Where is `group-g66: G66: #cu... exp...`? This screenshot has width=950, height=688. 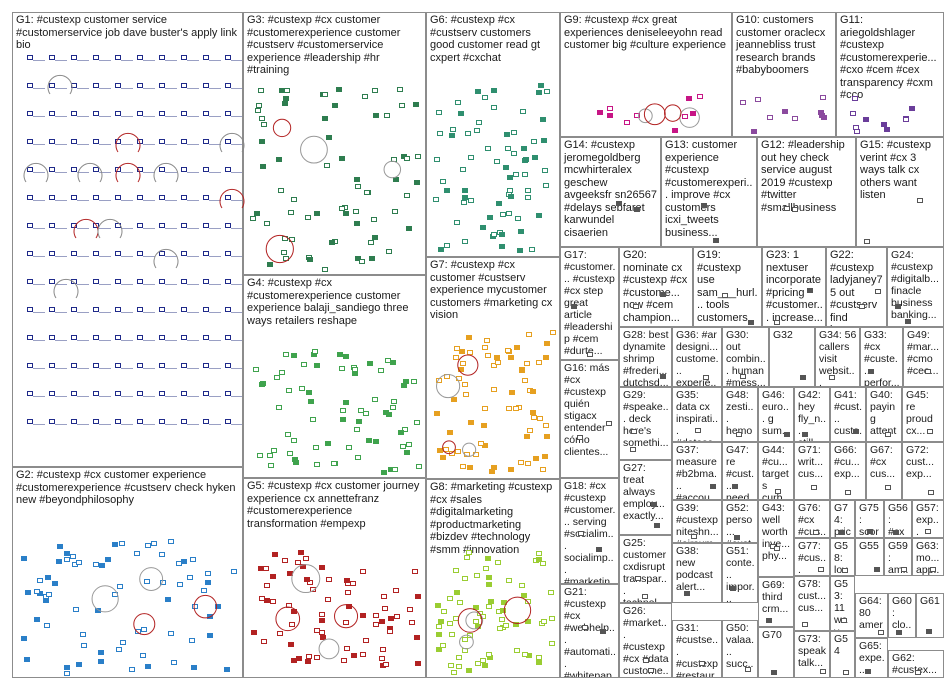 group-g66: G66: #cu... exp... is located at coordinates (848, 471).